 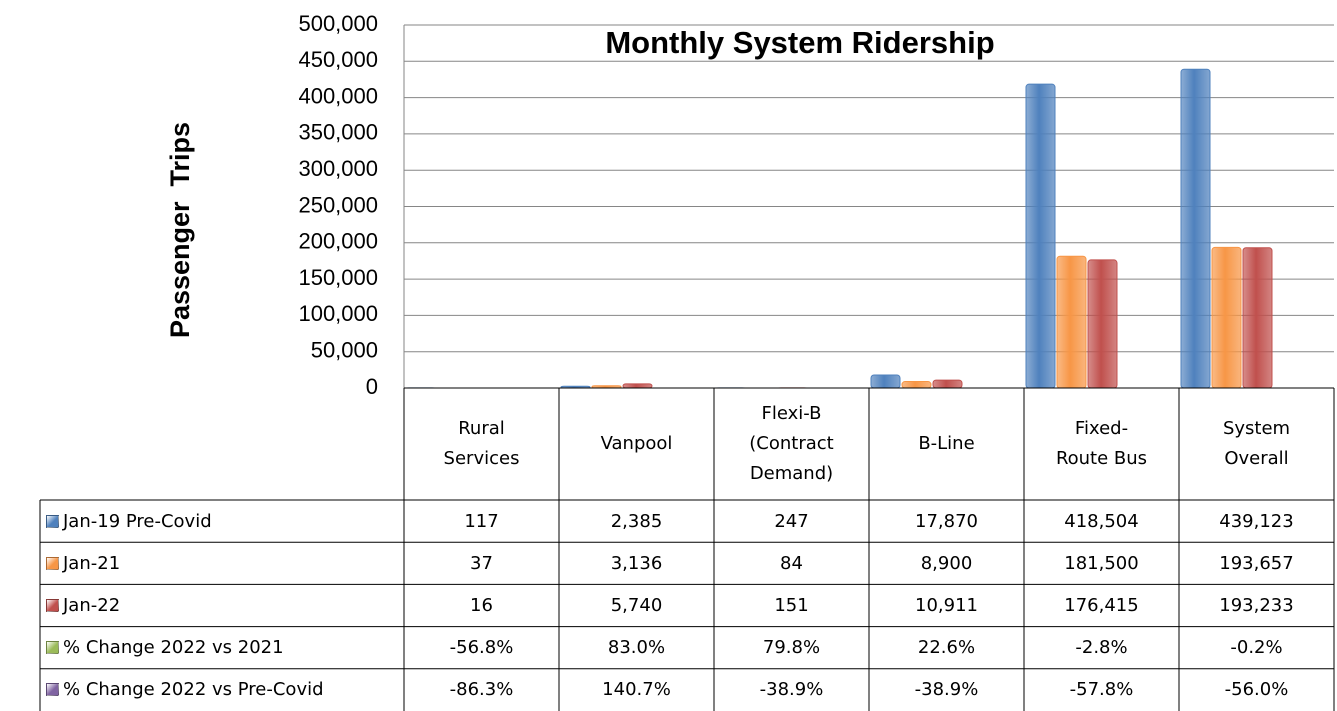 I want to click on category-header: Flexi-B (Contract Demand), so click(x=791, y=444).